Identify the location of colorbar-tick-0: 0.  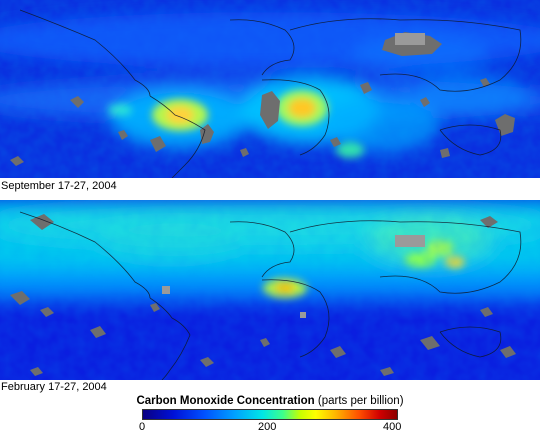
(142, 427).